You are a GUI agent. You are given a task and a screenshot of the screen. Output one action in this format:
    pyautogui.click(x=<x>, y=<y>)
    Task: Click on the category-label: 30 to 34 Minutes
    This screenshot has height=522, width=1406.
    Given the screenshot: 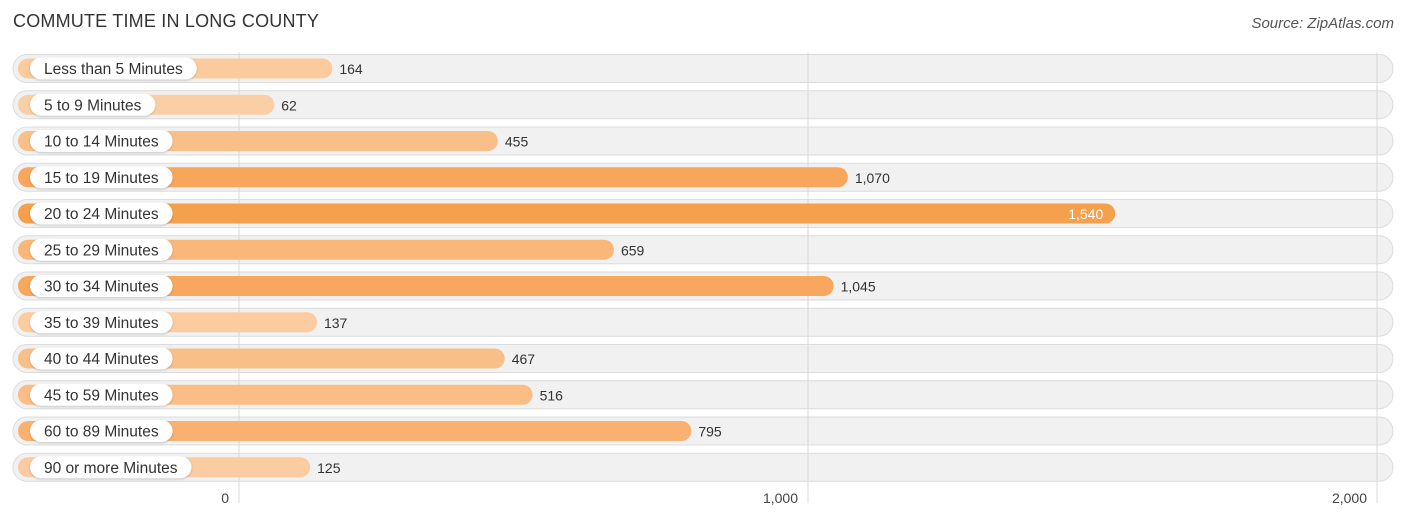 What is the action you would take?
    pyautogui.click(x=101, y=287)
    